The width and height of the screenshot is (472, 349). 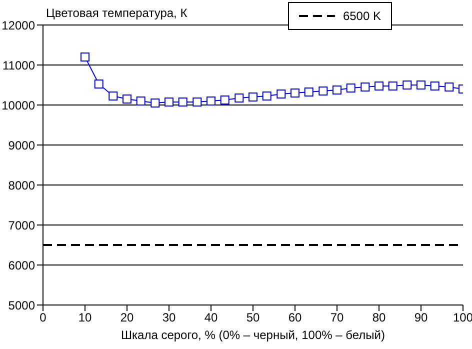 I want to click on x-tick-label: 40, so click(x=211, y=317).